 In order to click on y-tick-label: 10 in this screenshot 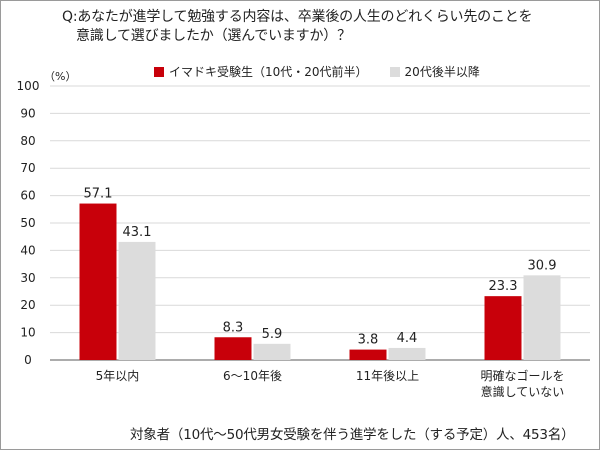, I will do `click(27, 333)`.